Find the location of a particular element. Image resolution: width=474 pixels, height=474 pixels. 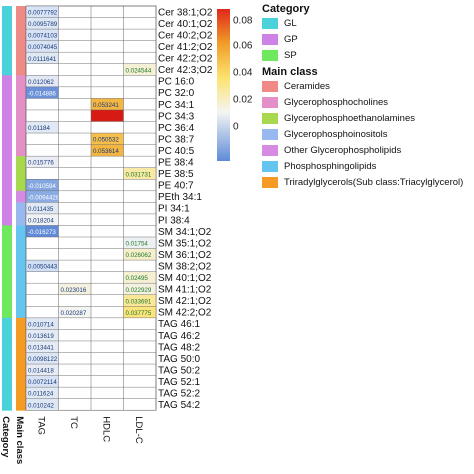

heatmap-cell-label: 0.013441 is located at coordinates (41, 348).